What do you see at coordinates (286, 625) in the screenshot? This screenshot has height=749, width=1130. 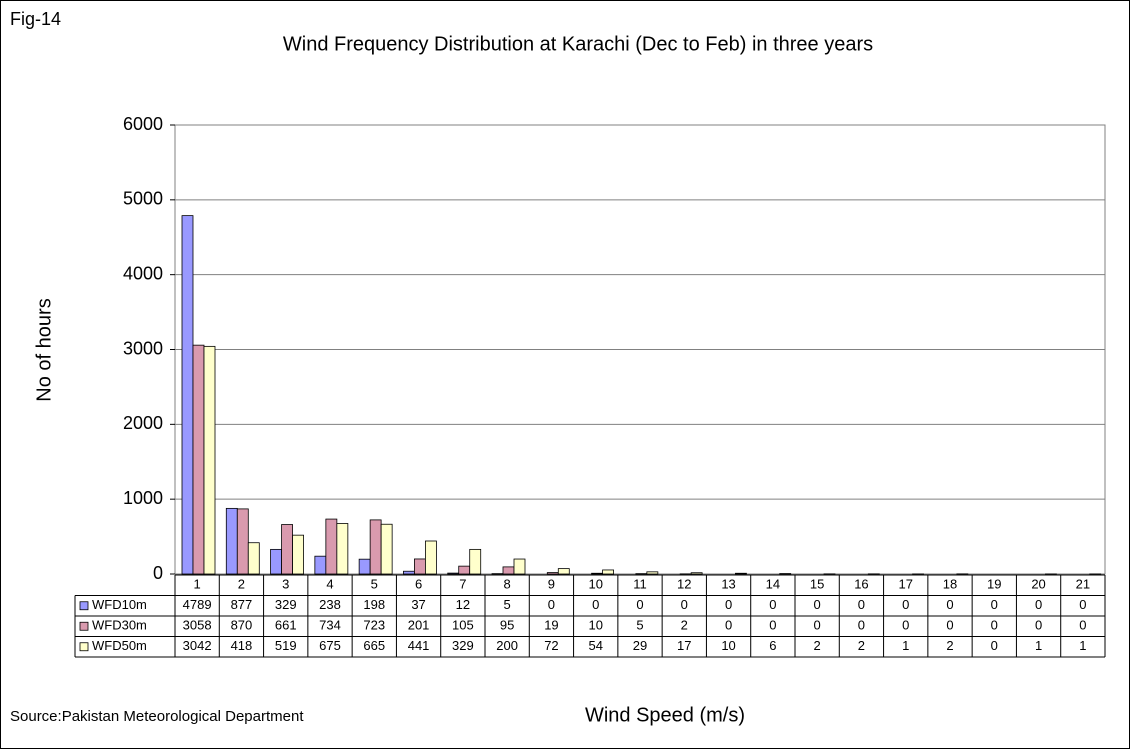 I see `table-cell: 661` at bounding box center [286, 625].